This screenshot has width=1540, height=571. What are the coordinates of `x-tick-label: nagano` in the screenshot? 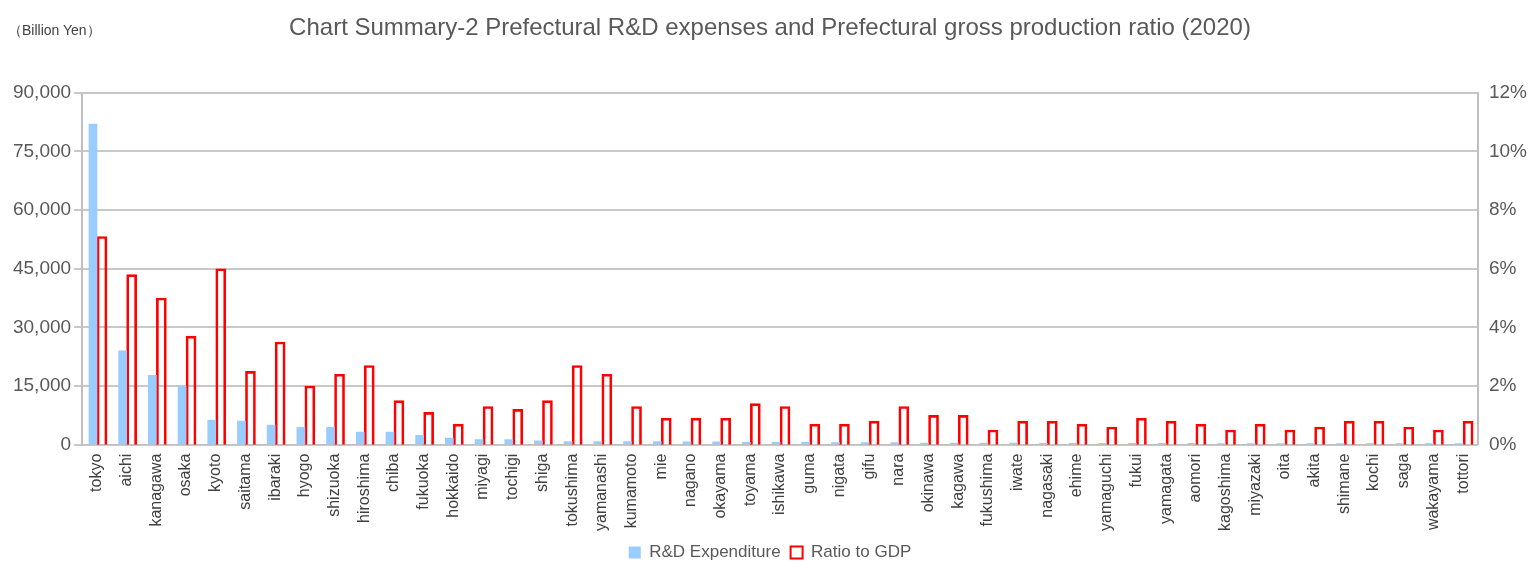 It's located at (690, 480).